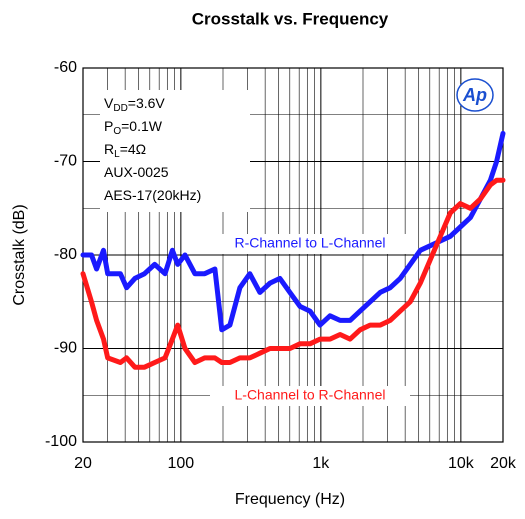 This screenshot has height=519, width=525. What do you see at coordinates (142, 126) in the screenshot?
I see `annotation-text: =0.1W` at bounding box center [142, 126].